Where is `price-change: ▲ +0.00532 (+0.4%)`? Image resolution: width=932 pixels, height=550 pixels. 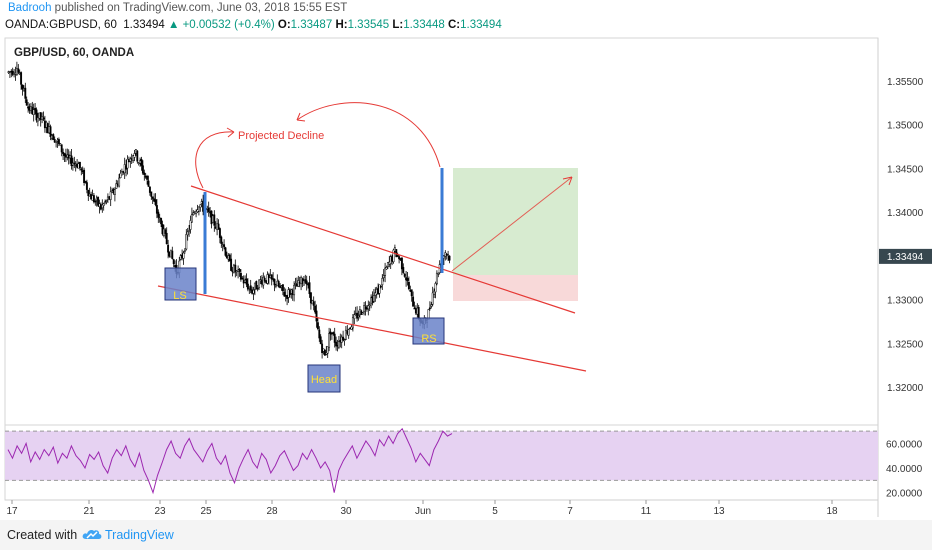
price-change: ▲ +0.00532 (+0.4%) is located at coordinates (221, 25).